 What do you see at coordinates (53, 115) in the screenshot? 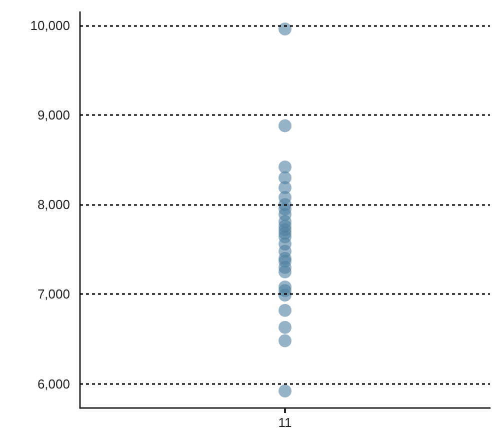
I see `y-tick-label: 9,000` at bounding box center [53, 115].